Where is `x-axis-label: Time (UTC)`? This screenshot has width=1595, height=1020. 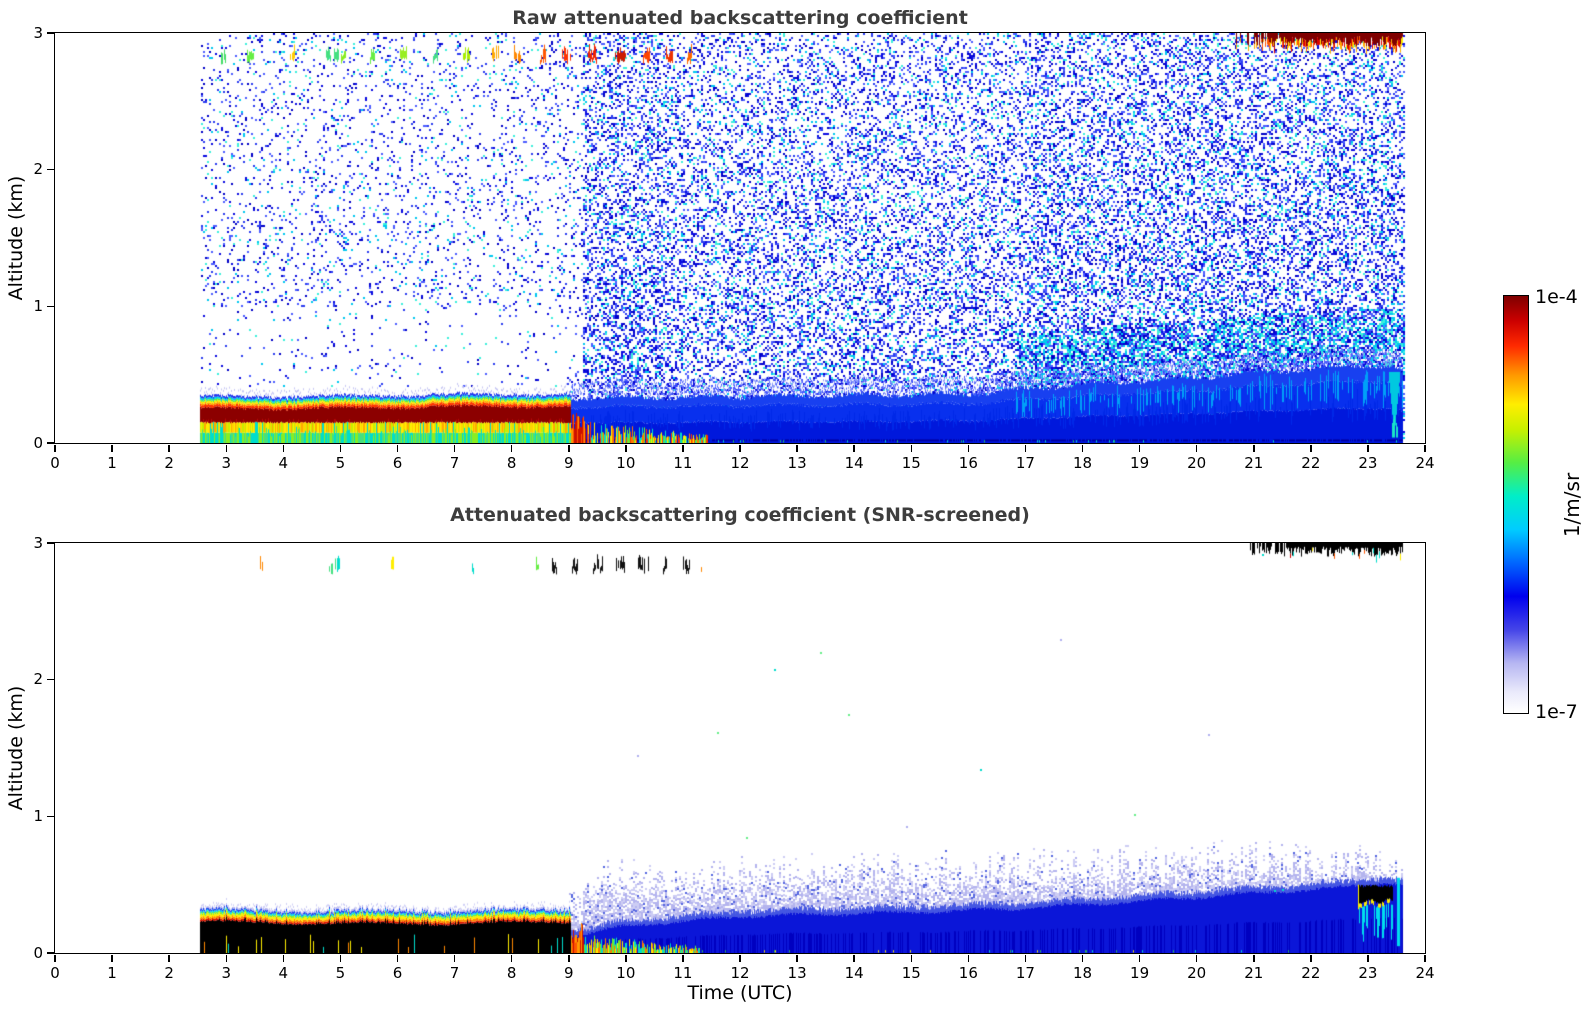
x-axis-label: Time (UTC) is located at coordinates (740, 993).